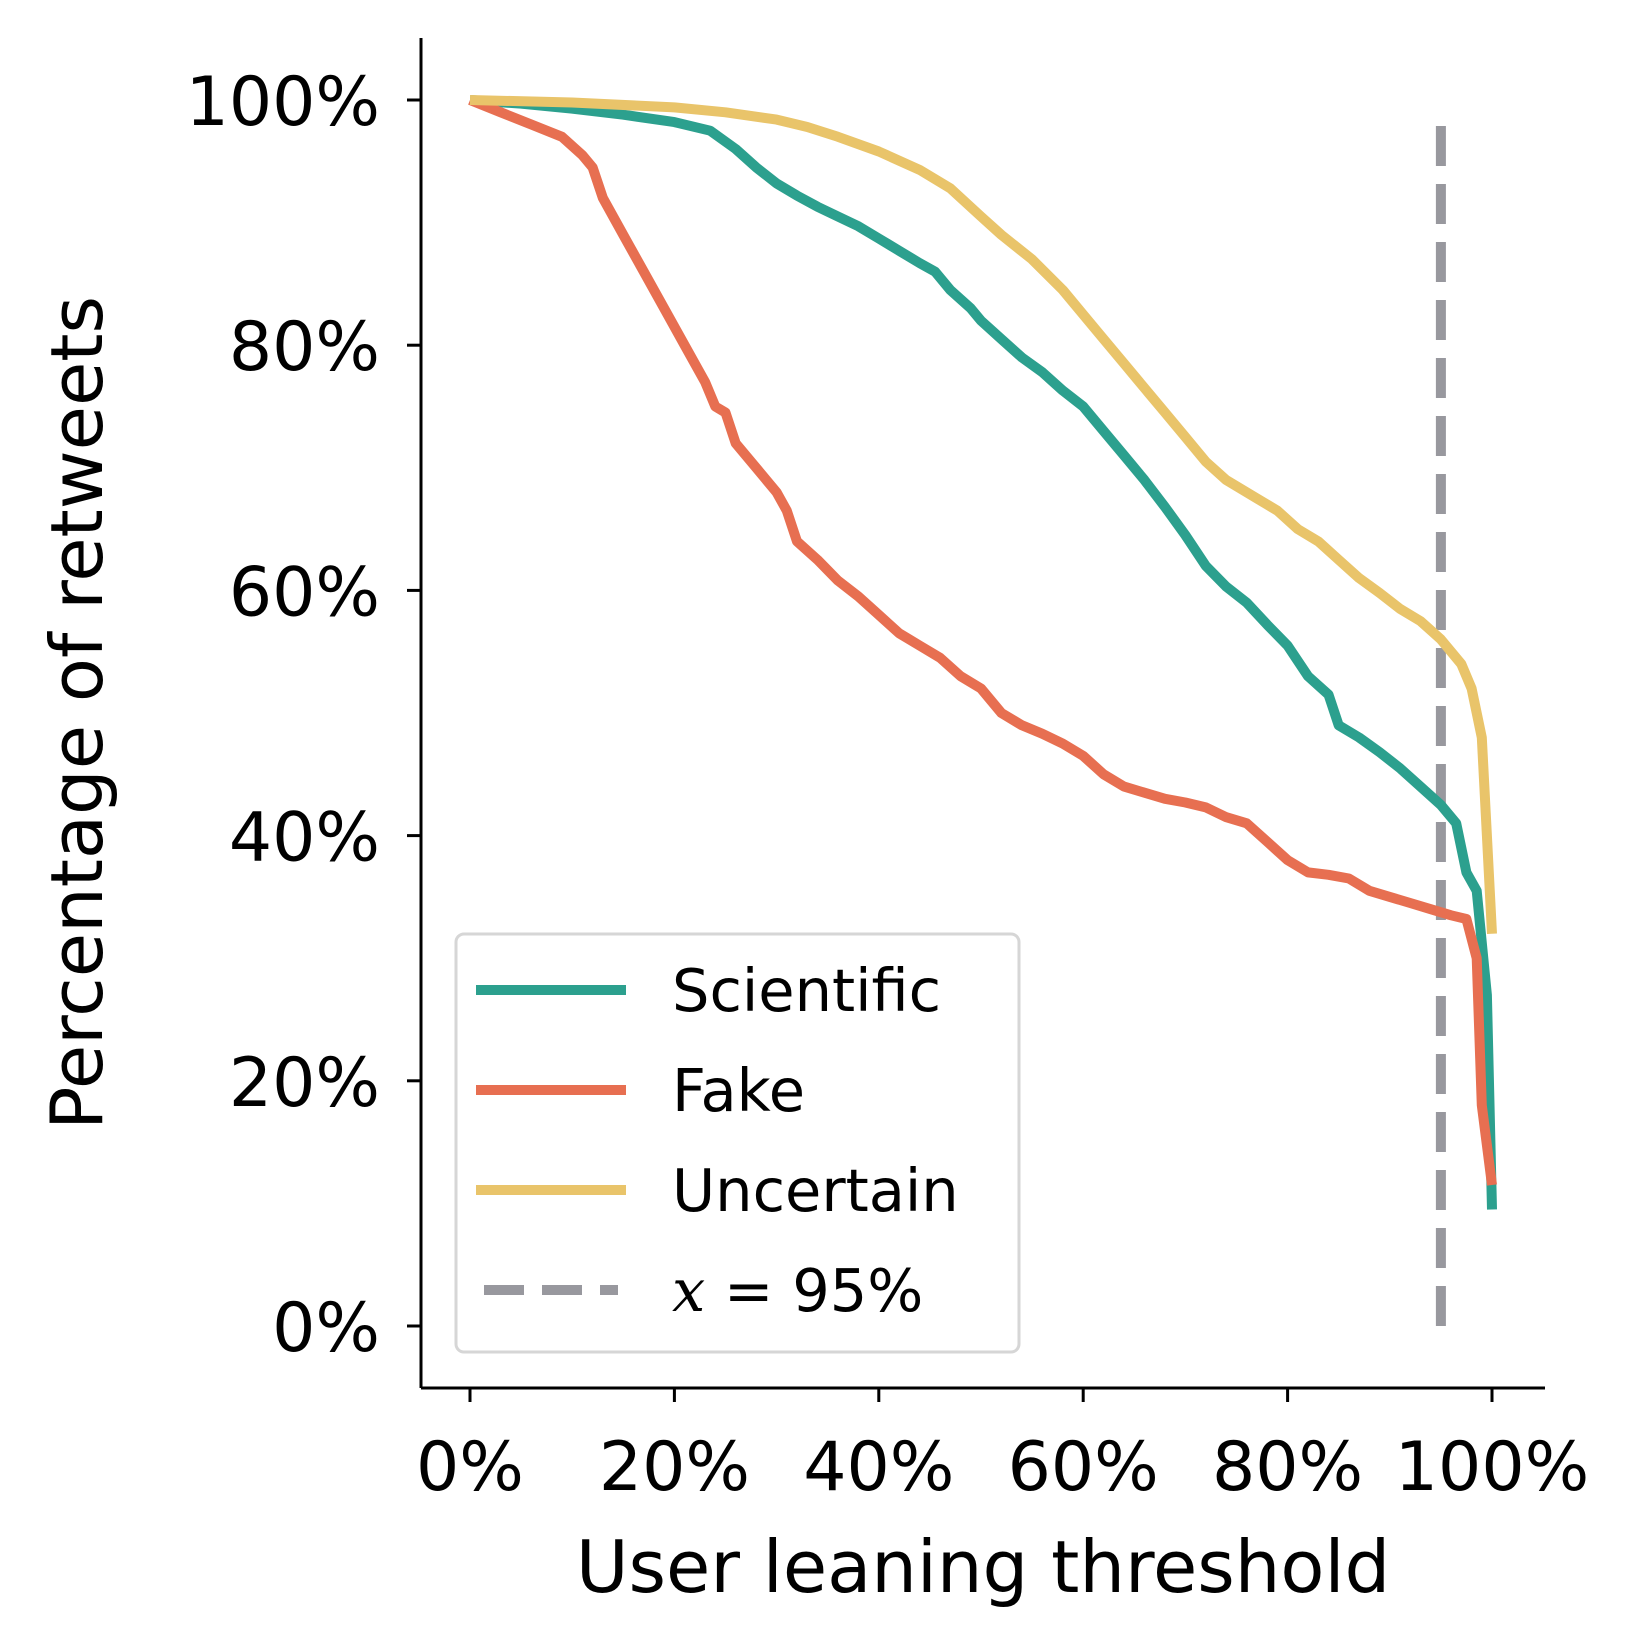 The image size is (1646, 1646). What do you see at coordinates (304, 1083) in the screenshot?
I see `y-tick-label: 20%` at bounding box center [304, 1083].